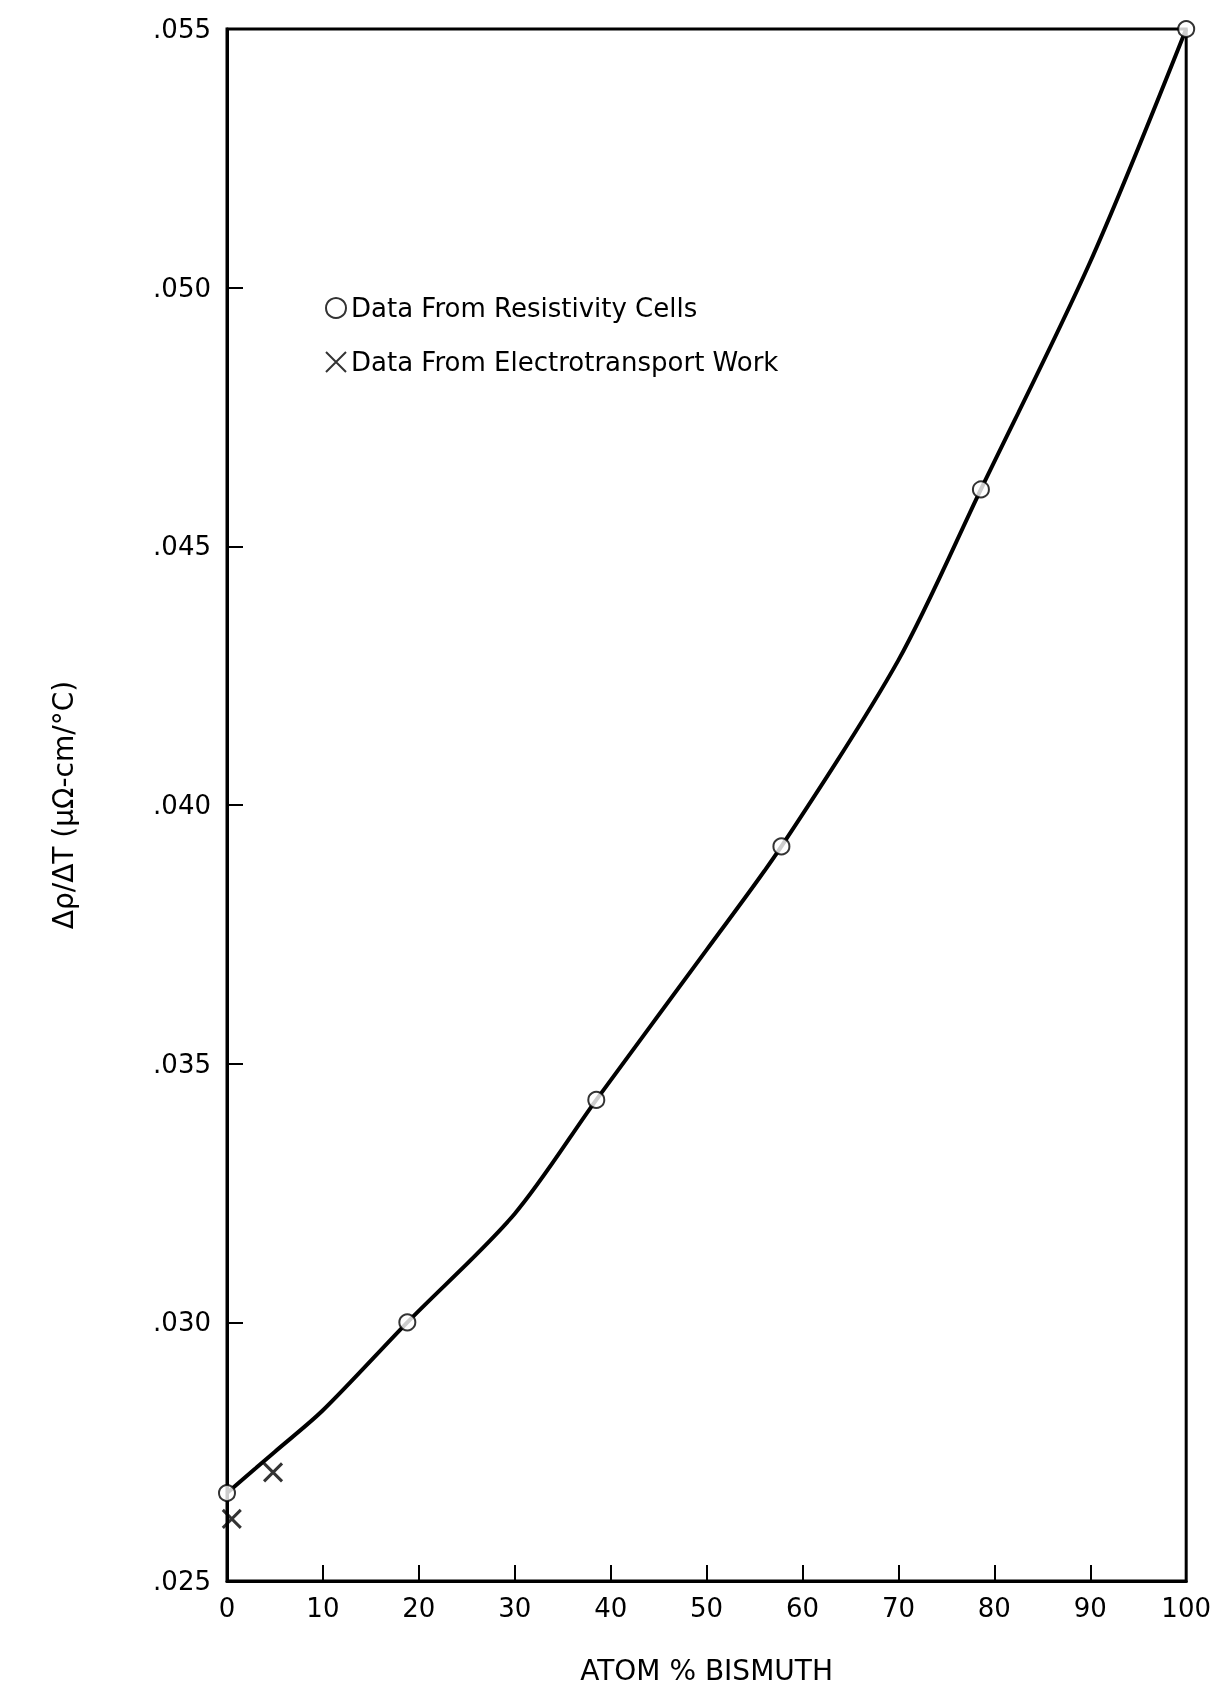  I want to click on x-axis-title: ATOM % BISMUTH, so click(706, 1670).